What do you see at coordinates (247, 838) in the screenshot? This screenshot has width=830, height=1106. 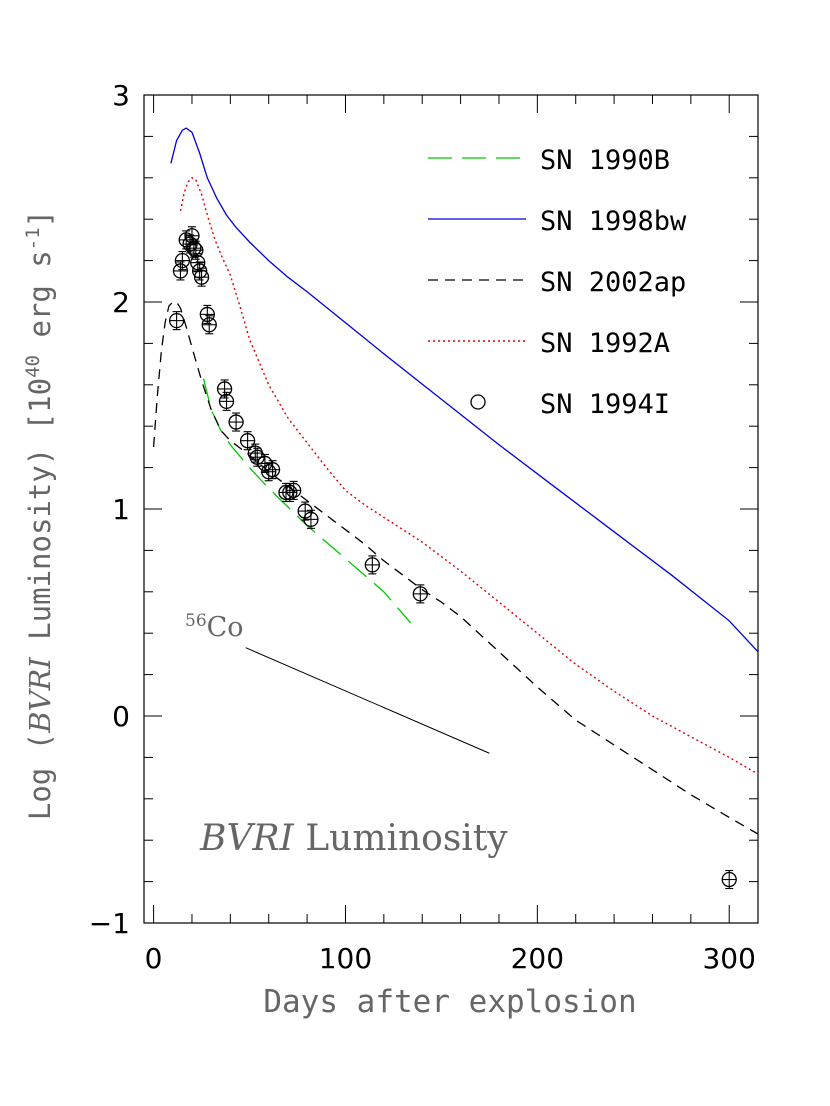 I see `panel-label-italic: BVRI` at bounding box center [247, 838].